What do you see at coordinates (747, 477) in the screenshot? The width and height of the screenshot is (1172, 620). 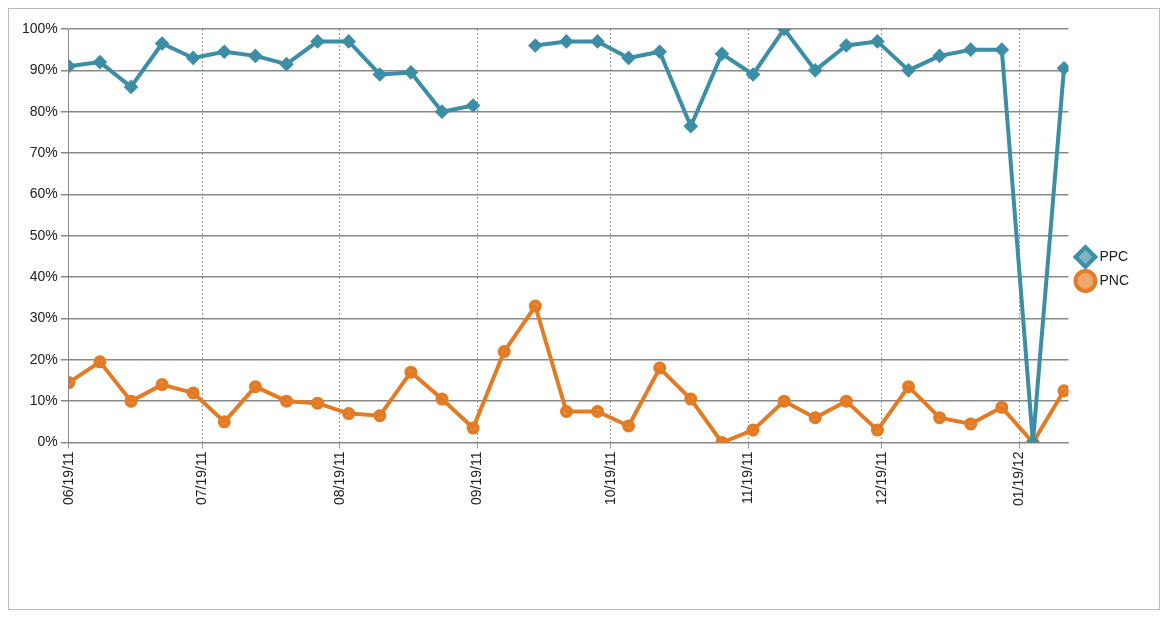 I see `x-tick-label: 11/19/11` at bounding box center [747, 477].